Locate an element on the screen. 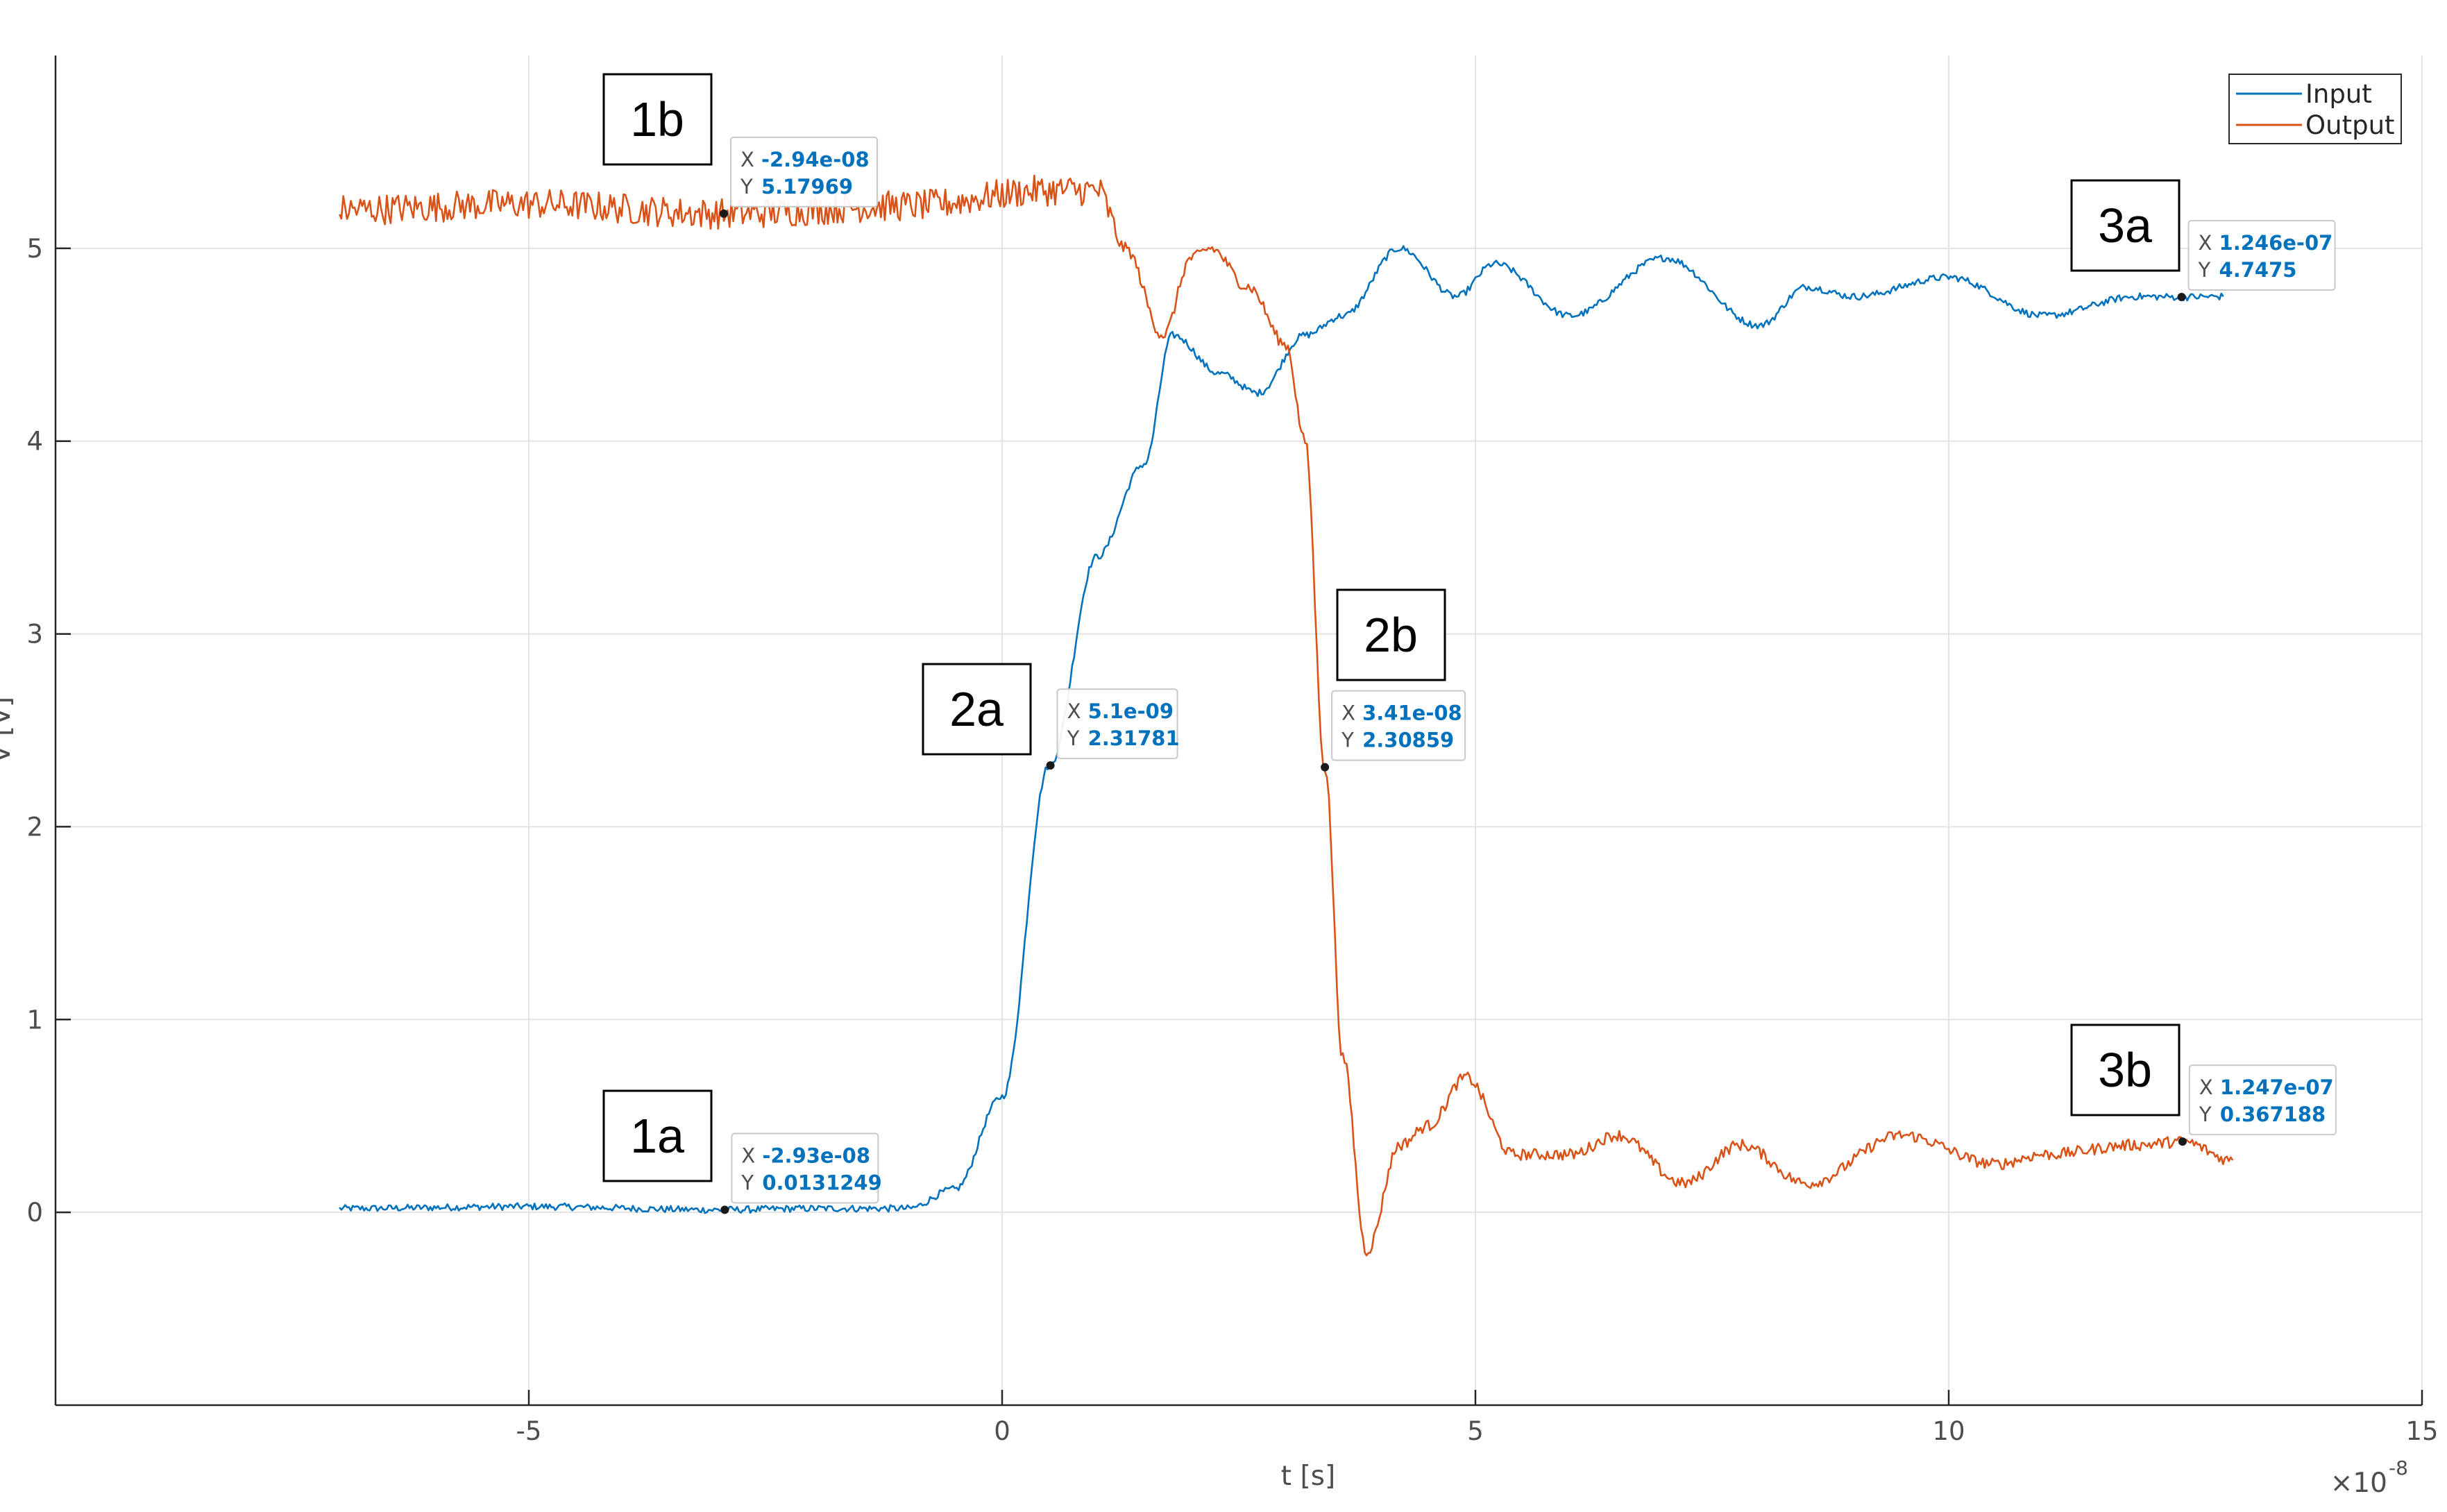  y-tick-label: 1 is located at coordinates (34, 1020).